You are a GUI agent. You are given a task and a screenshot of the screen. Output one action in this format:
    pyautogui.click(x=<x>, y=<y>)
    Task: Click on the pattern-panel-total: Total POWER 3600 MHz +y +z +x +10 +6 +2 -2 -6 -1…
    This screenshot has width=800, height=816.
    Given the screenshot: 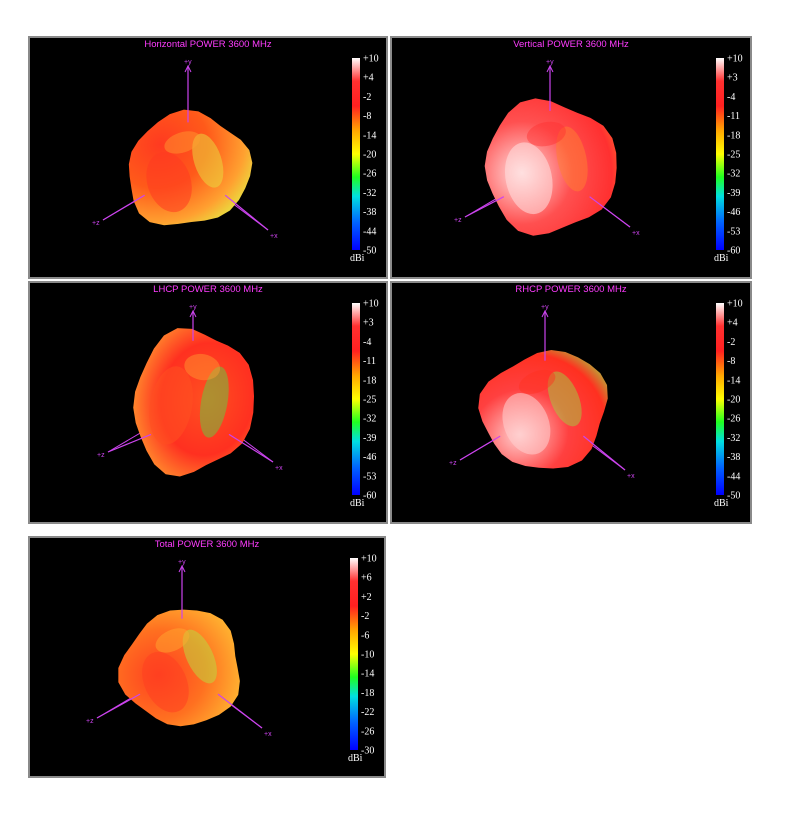 What is the action you would take?
    pyautogui.click(x=207, y=657)
    